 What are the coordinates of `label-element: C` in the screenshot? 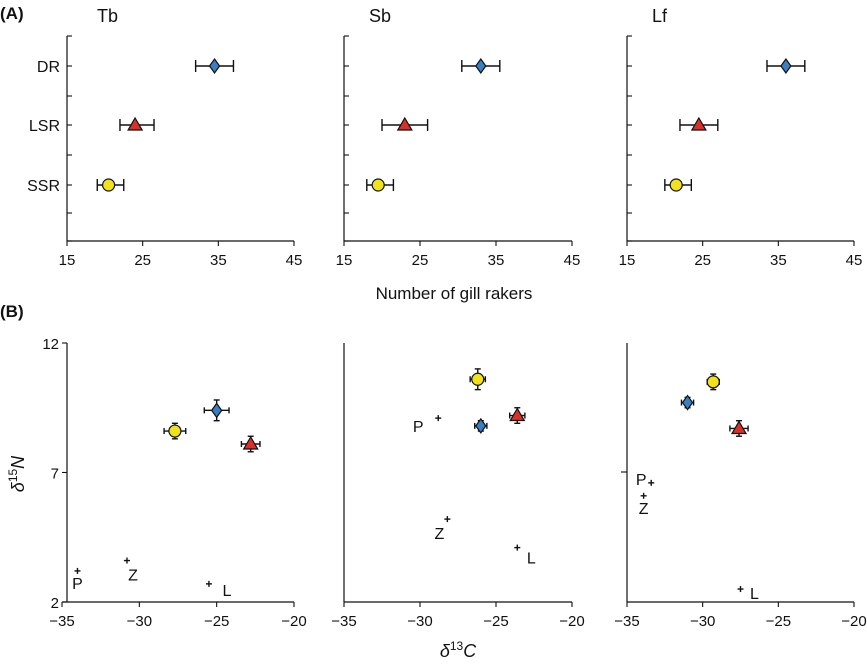 It's located at (470, 651).